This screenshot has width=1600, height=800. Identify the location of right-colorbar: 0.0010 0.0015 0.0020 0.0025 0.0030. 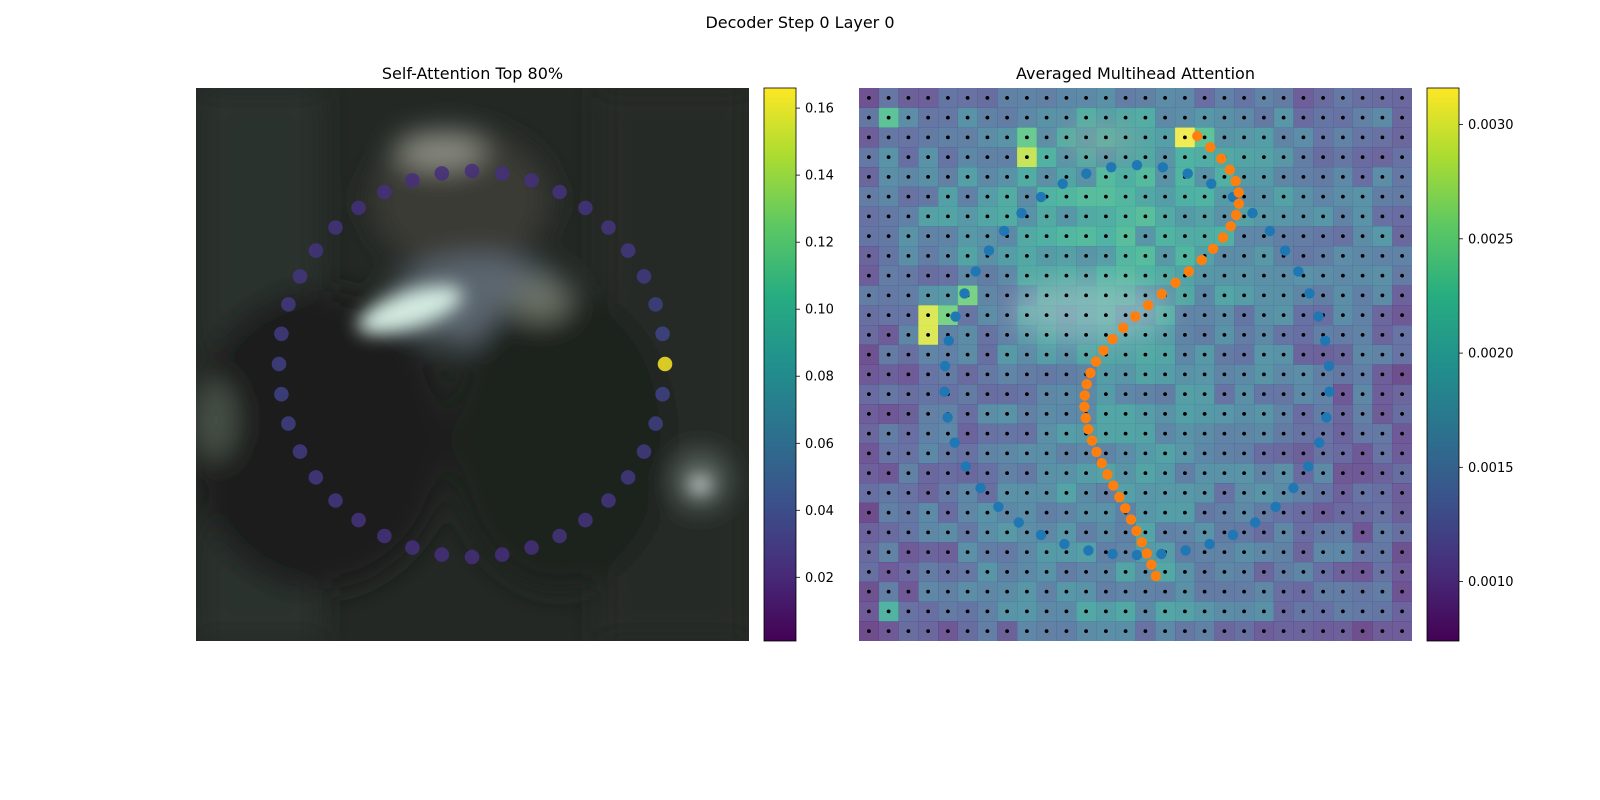
(1470, 364).